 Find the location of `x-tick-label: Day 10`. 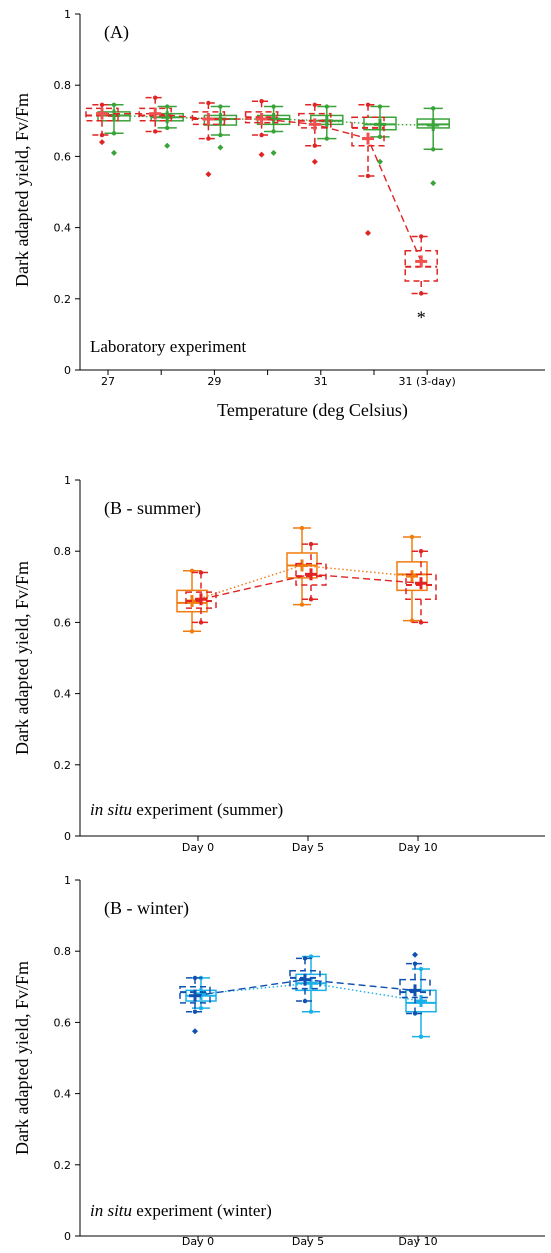

x-tick-label: Day 10 is located at coordinates (417, 1241).